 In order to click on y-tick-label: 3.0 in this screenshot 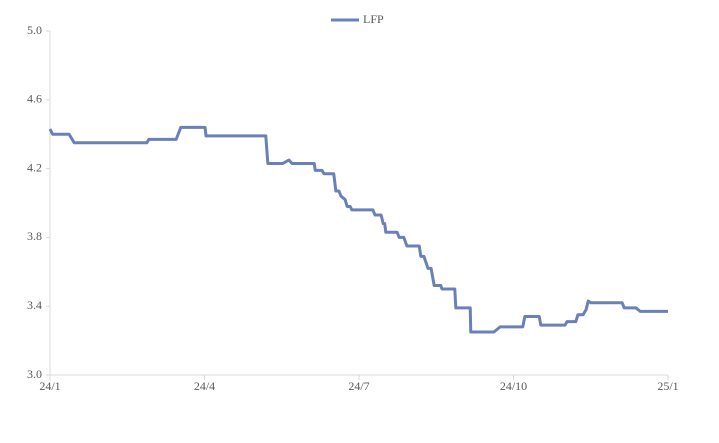, I will do `click(34, 374)`.